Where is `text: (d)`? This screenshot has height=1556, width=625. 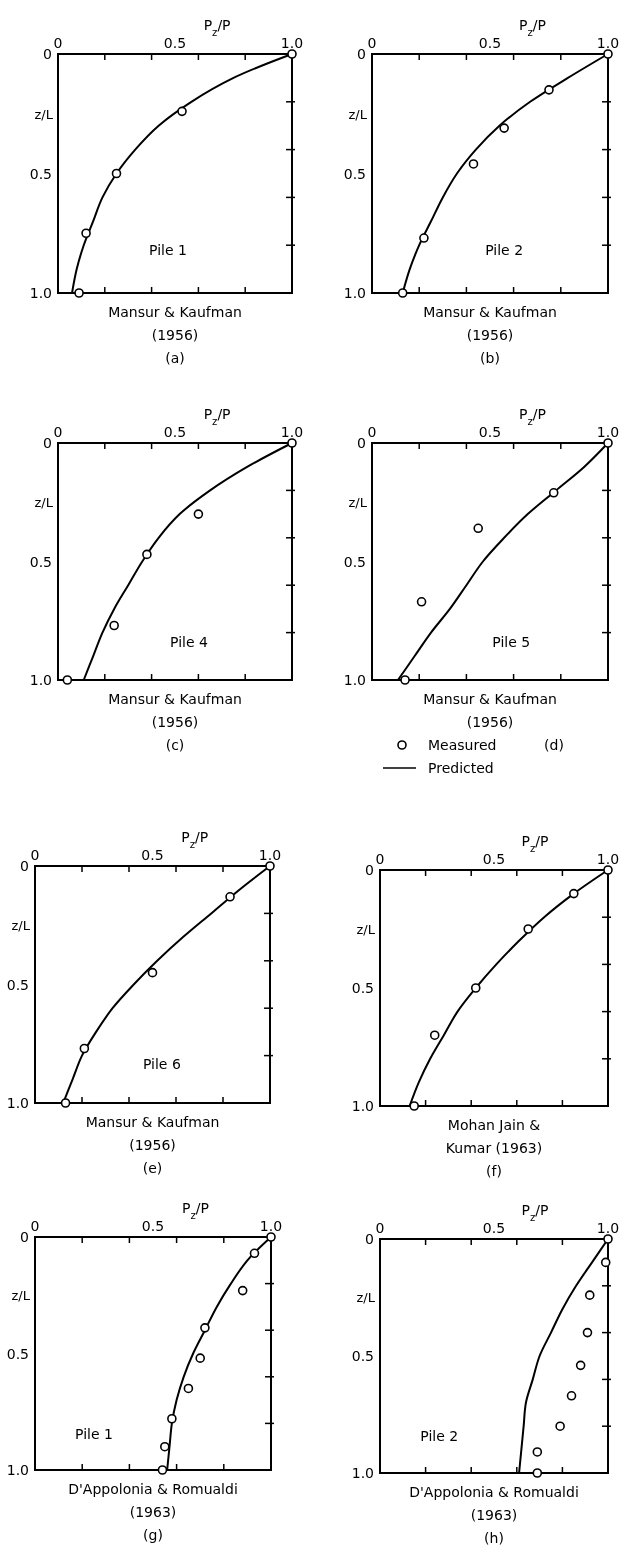 text: (d) is located at coordinates (554, 745).